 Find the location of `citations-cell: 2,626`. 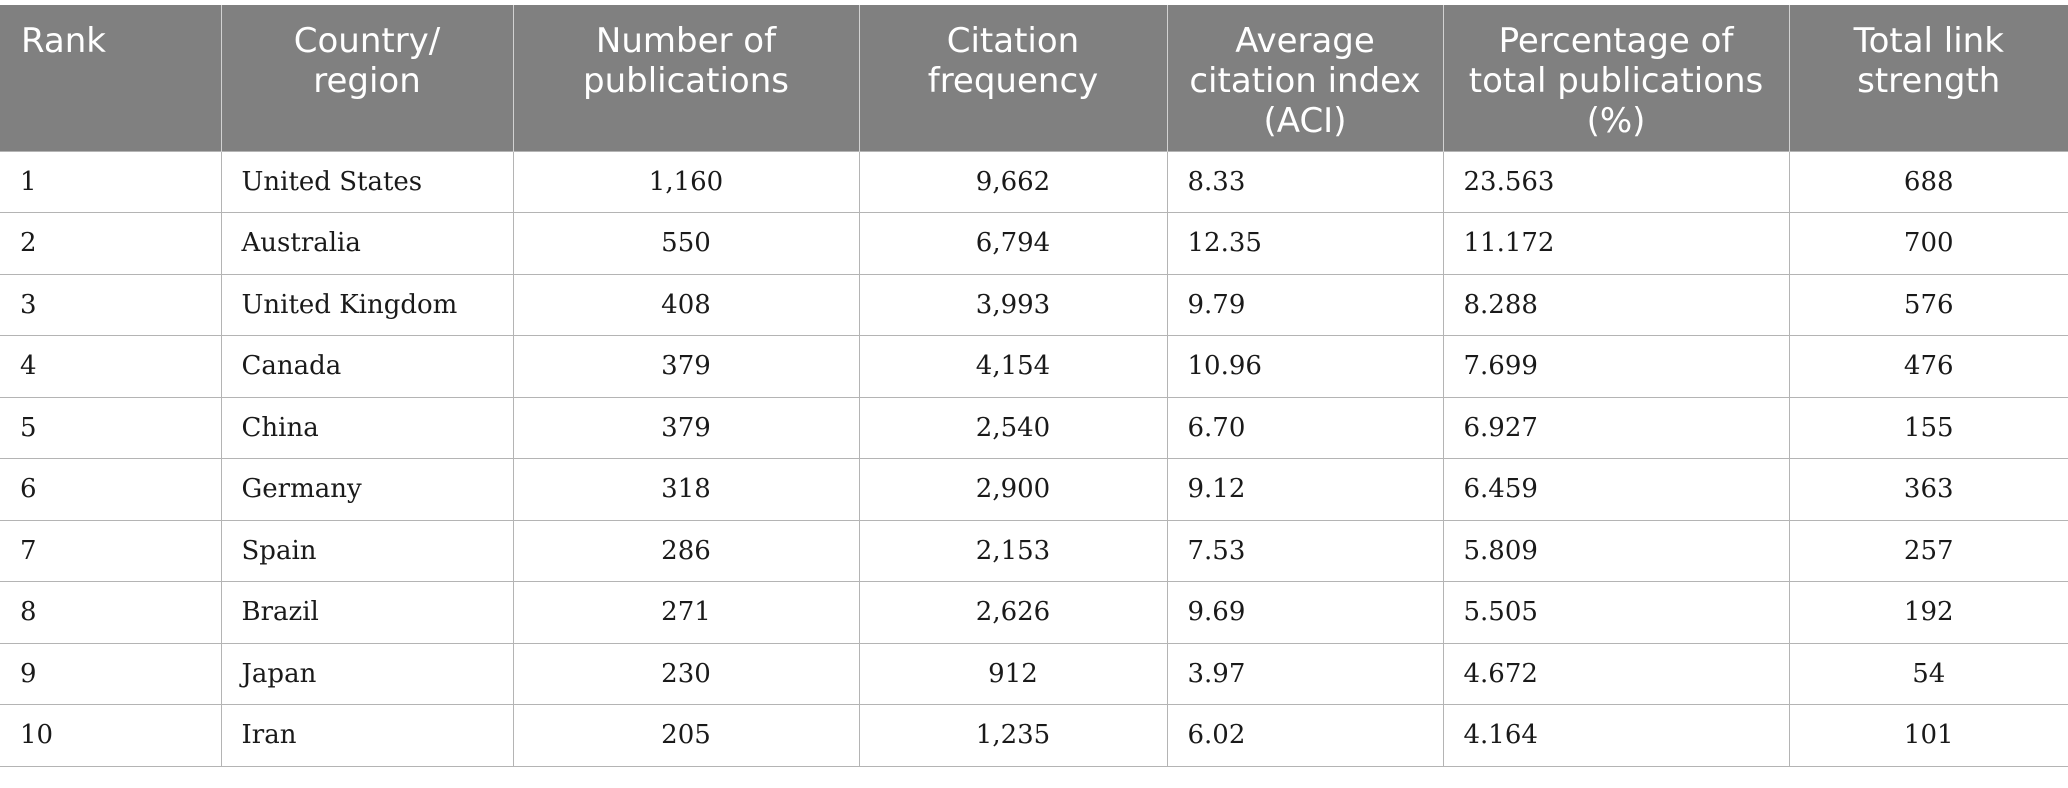

citations-cell: 2,626 is located at coordinates (1013, 612).